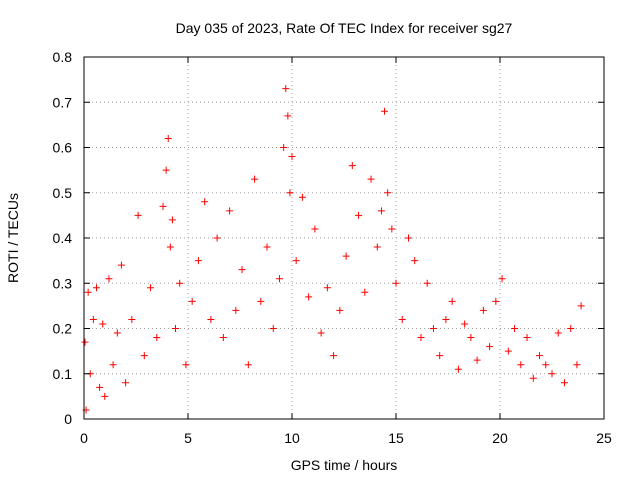  What do you see at coordinates (292, 438) in the screenshot?
I see `x-tick-label: 10` at bounding box center [292, 438].